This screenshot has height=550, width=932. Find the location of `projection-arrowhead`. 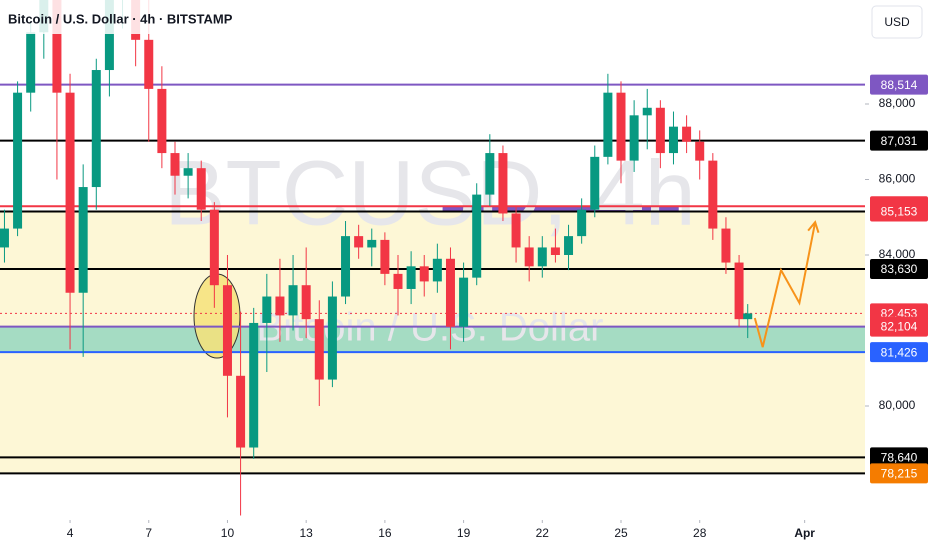

projection-arrowhead is located at coordinates (813, 226).